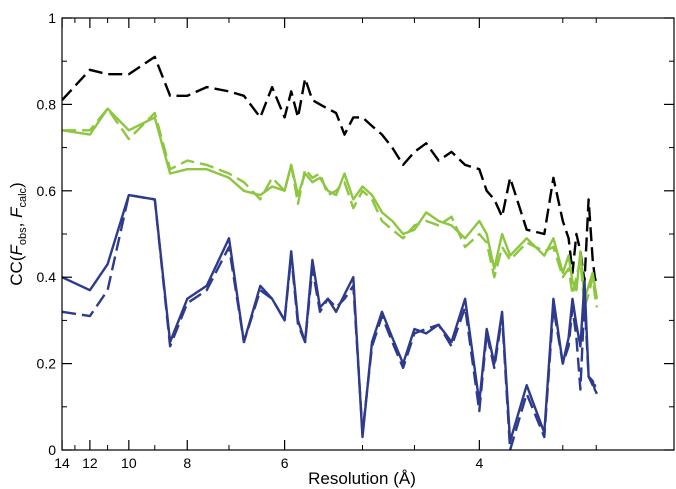 The width and height of the screenshot is (676, 489). Describe the element at coordinates (52, 18) in the screenshot. I see `y-tick-label: 1` at that location.